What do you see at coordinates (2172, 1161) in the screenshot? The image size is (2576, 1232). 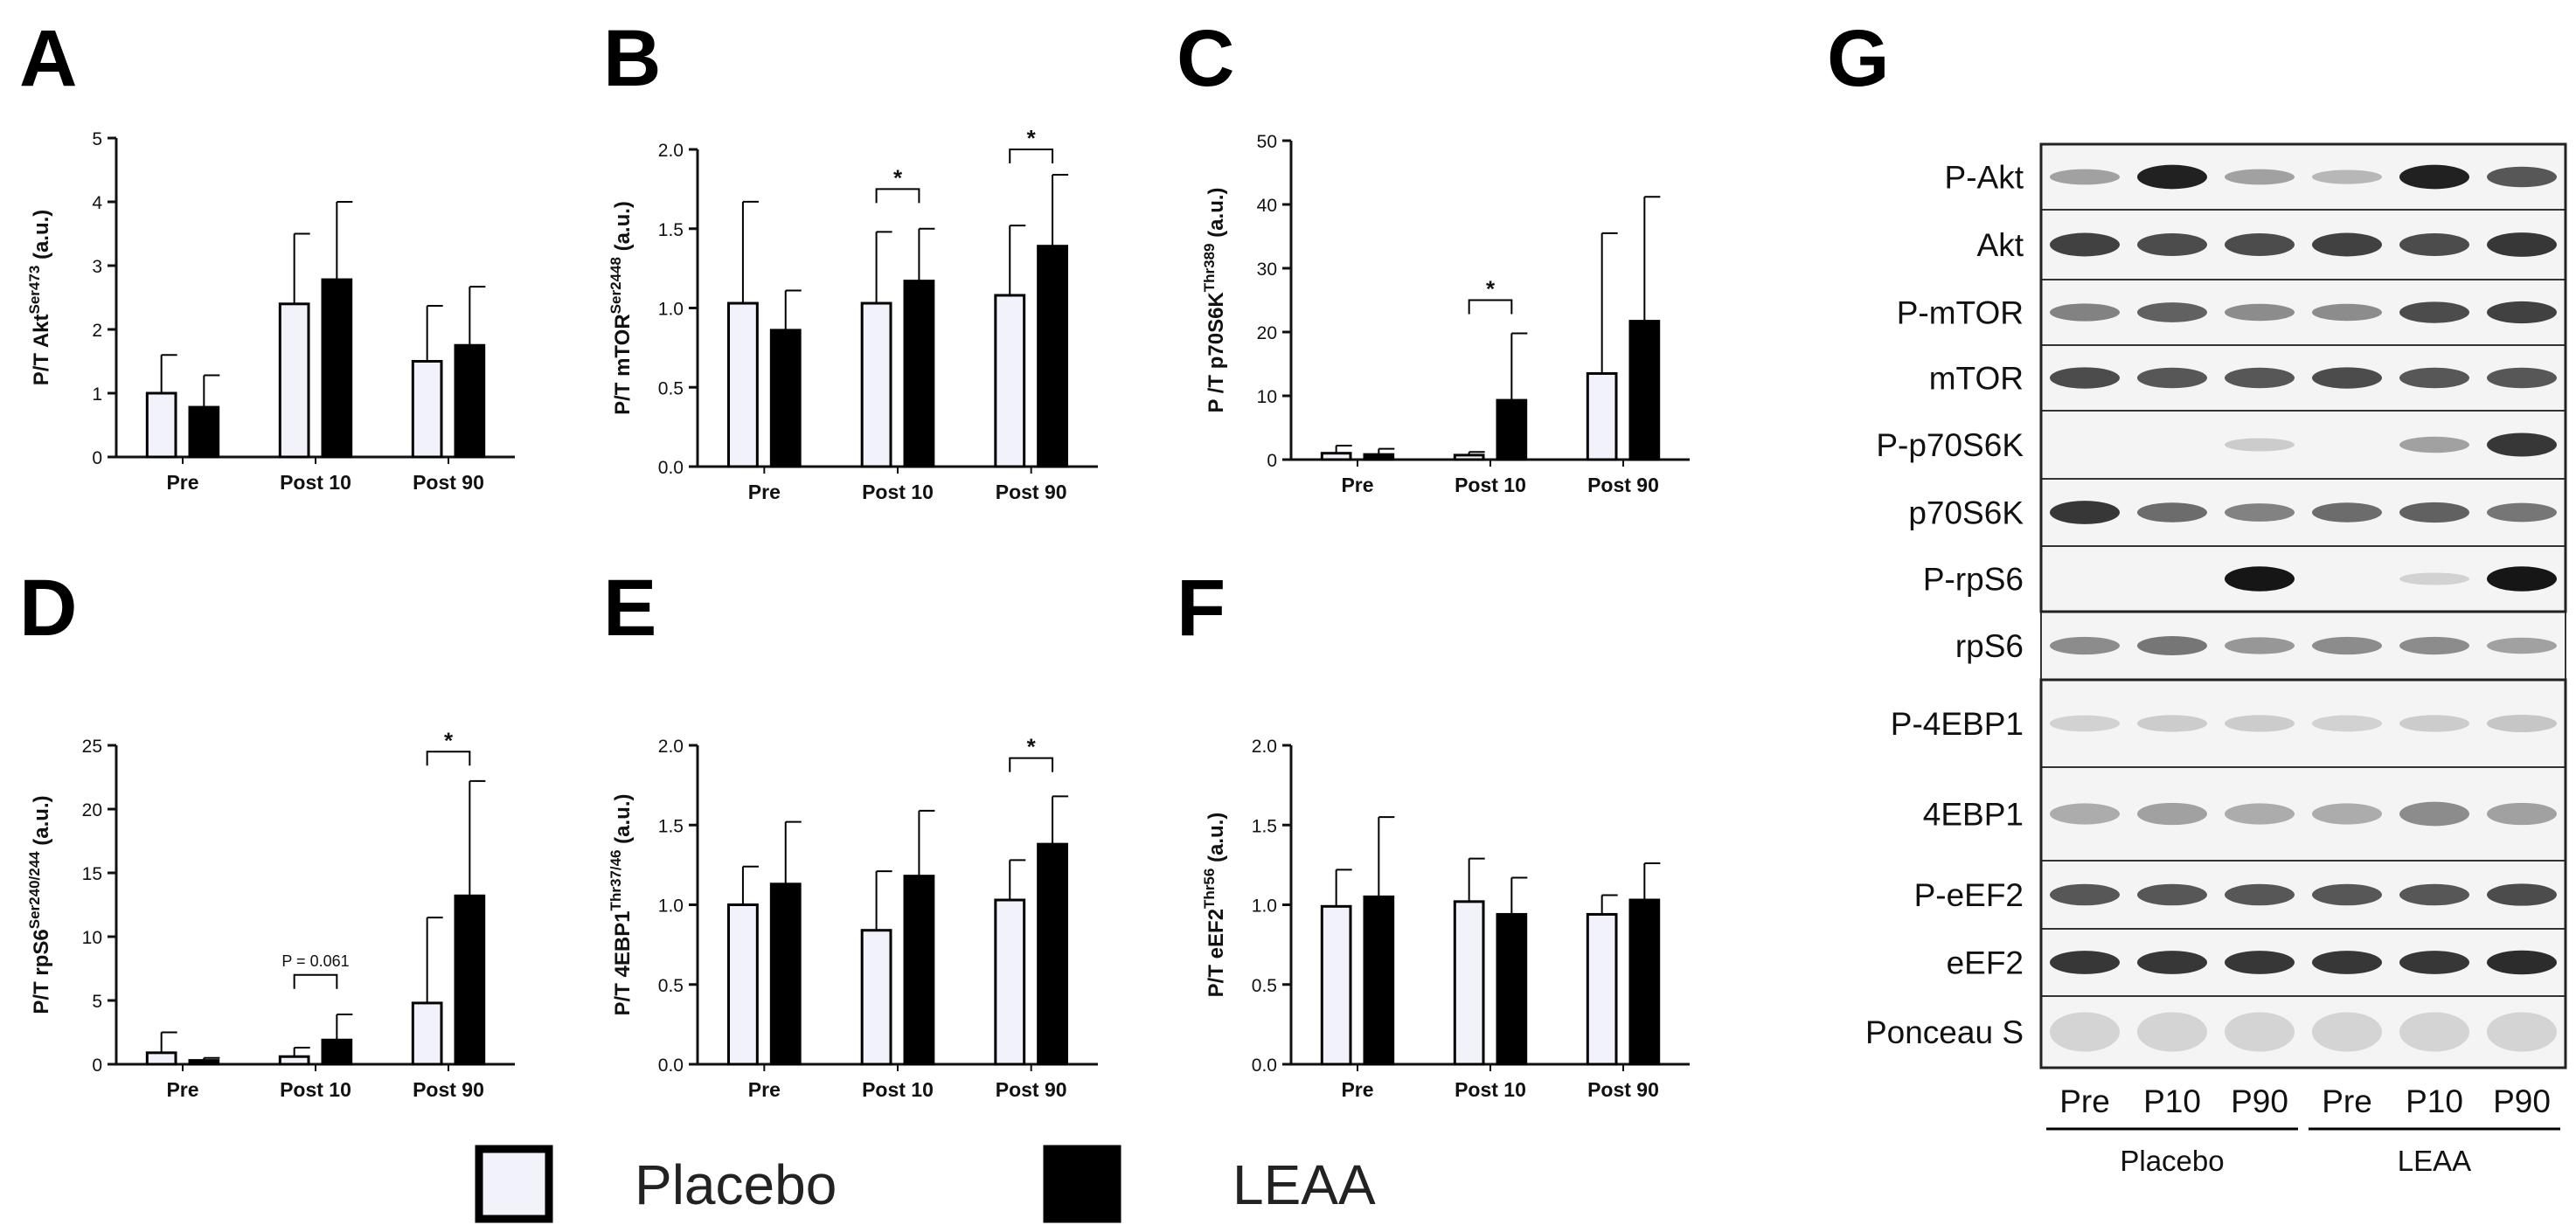 I see `group-label: Placebo` at bounding box center [2172, 1161].